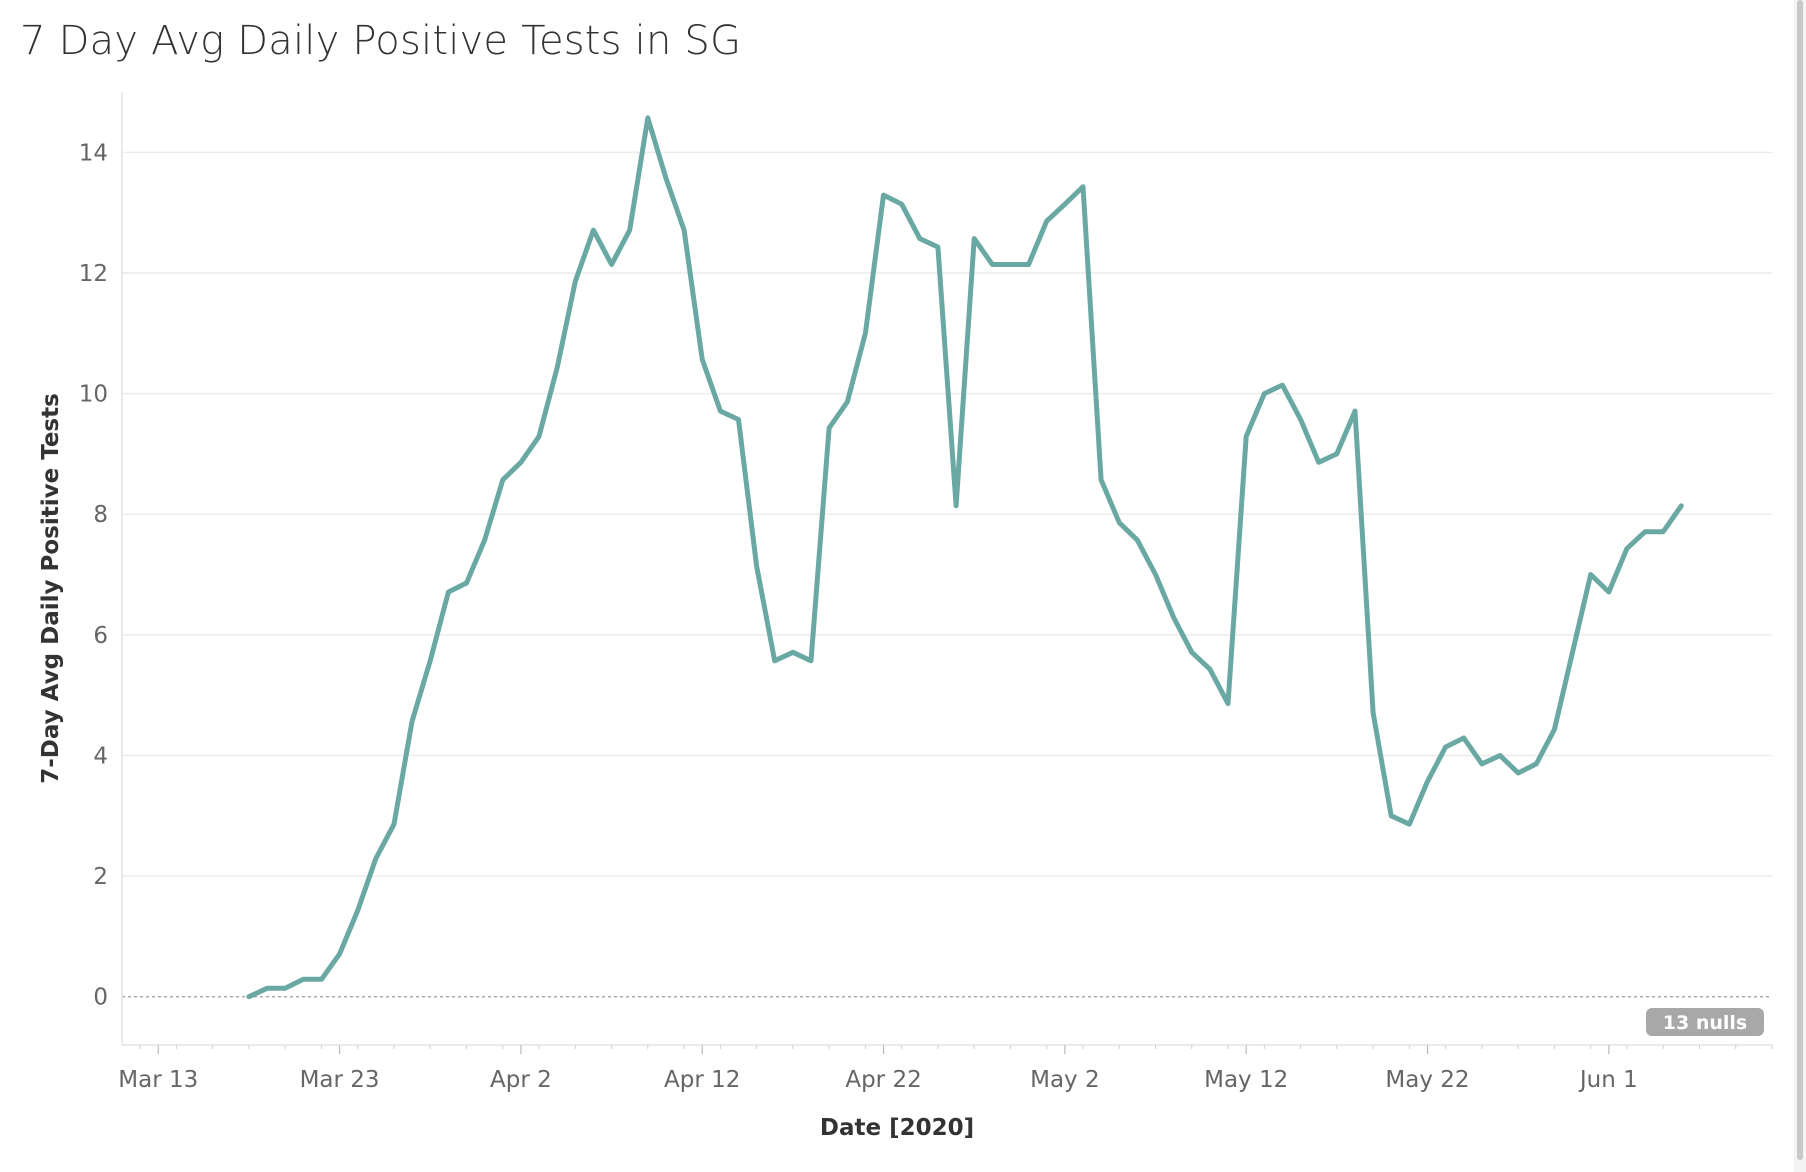 This screenshot has height=1172, width=1806. What do you see at coordinates (100, 756) in the screenshot?
I see `y-tick-label: 4` at bounding box center [100, 756].